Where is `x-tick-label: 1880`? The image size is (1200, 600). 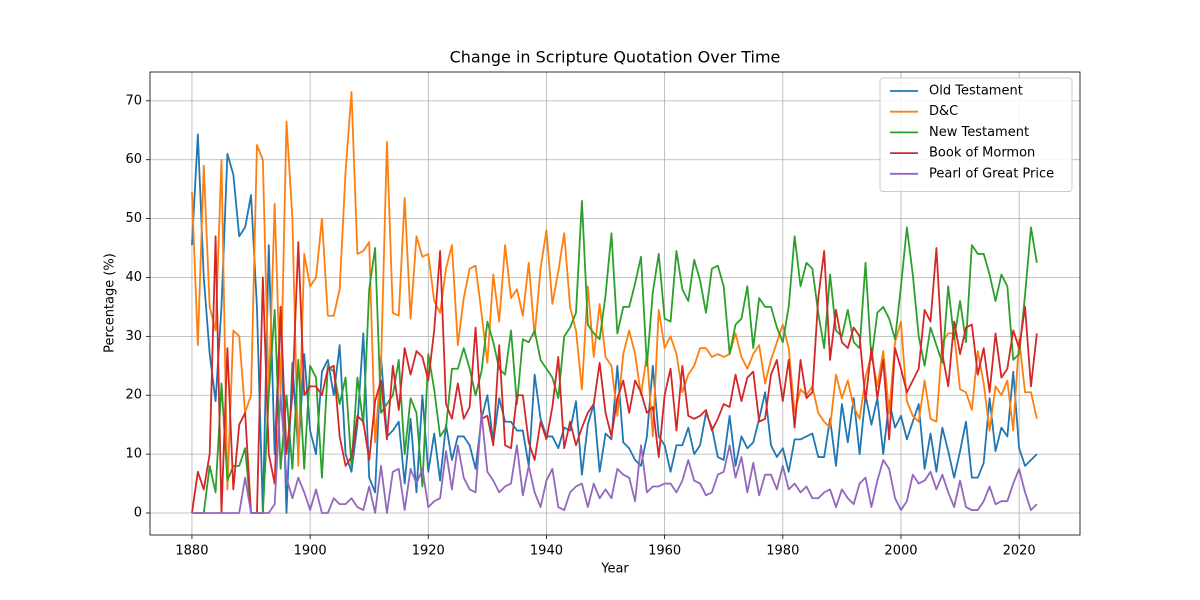
x-tick-label: 1880 is located at coordinates (191, 551).